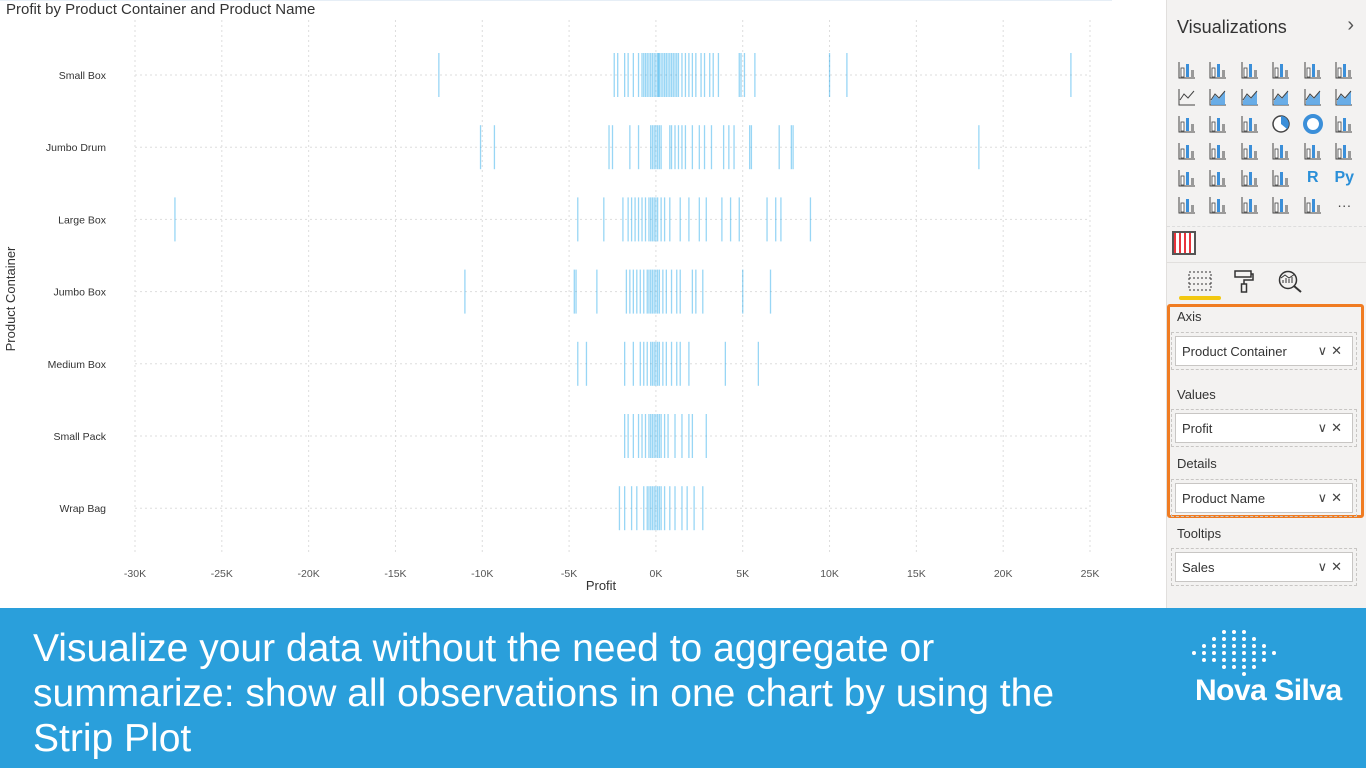 Image resolution: width=1366 pixels, height=768 pixels. Describe the element at coordinates (1313, 150) in the screenshot. I see `visual-card-icon` at that location.